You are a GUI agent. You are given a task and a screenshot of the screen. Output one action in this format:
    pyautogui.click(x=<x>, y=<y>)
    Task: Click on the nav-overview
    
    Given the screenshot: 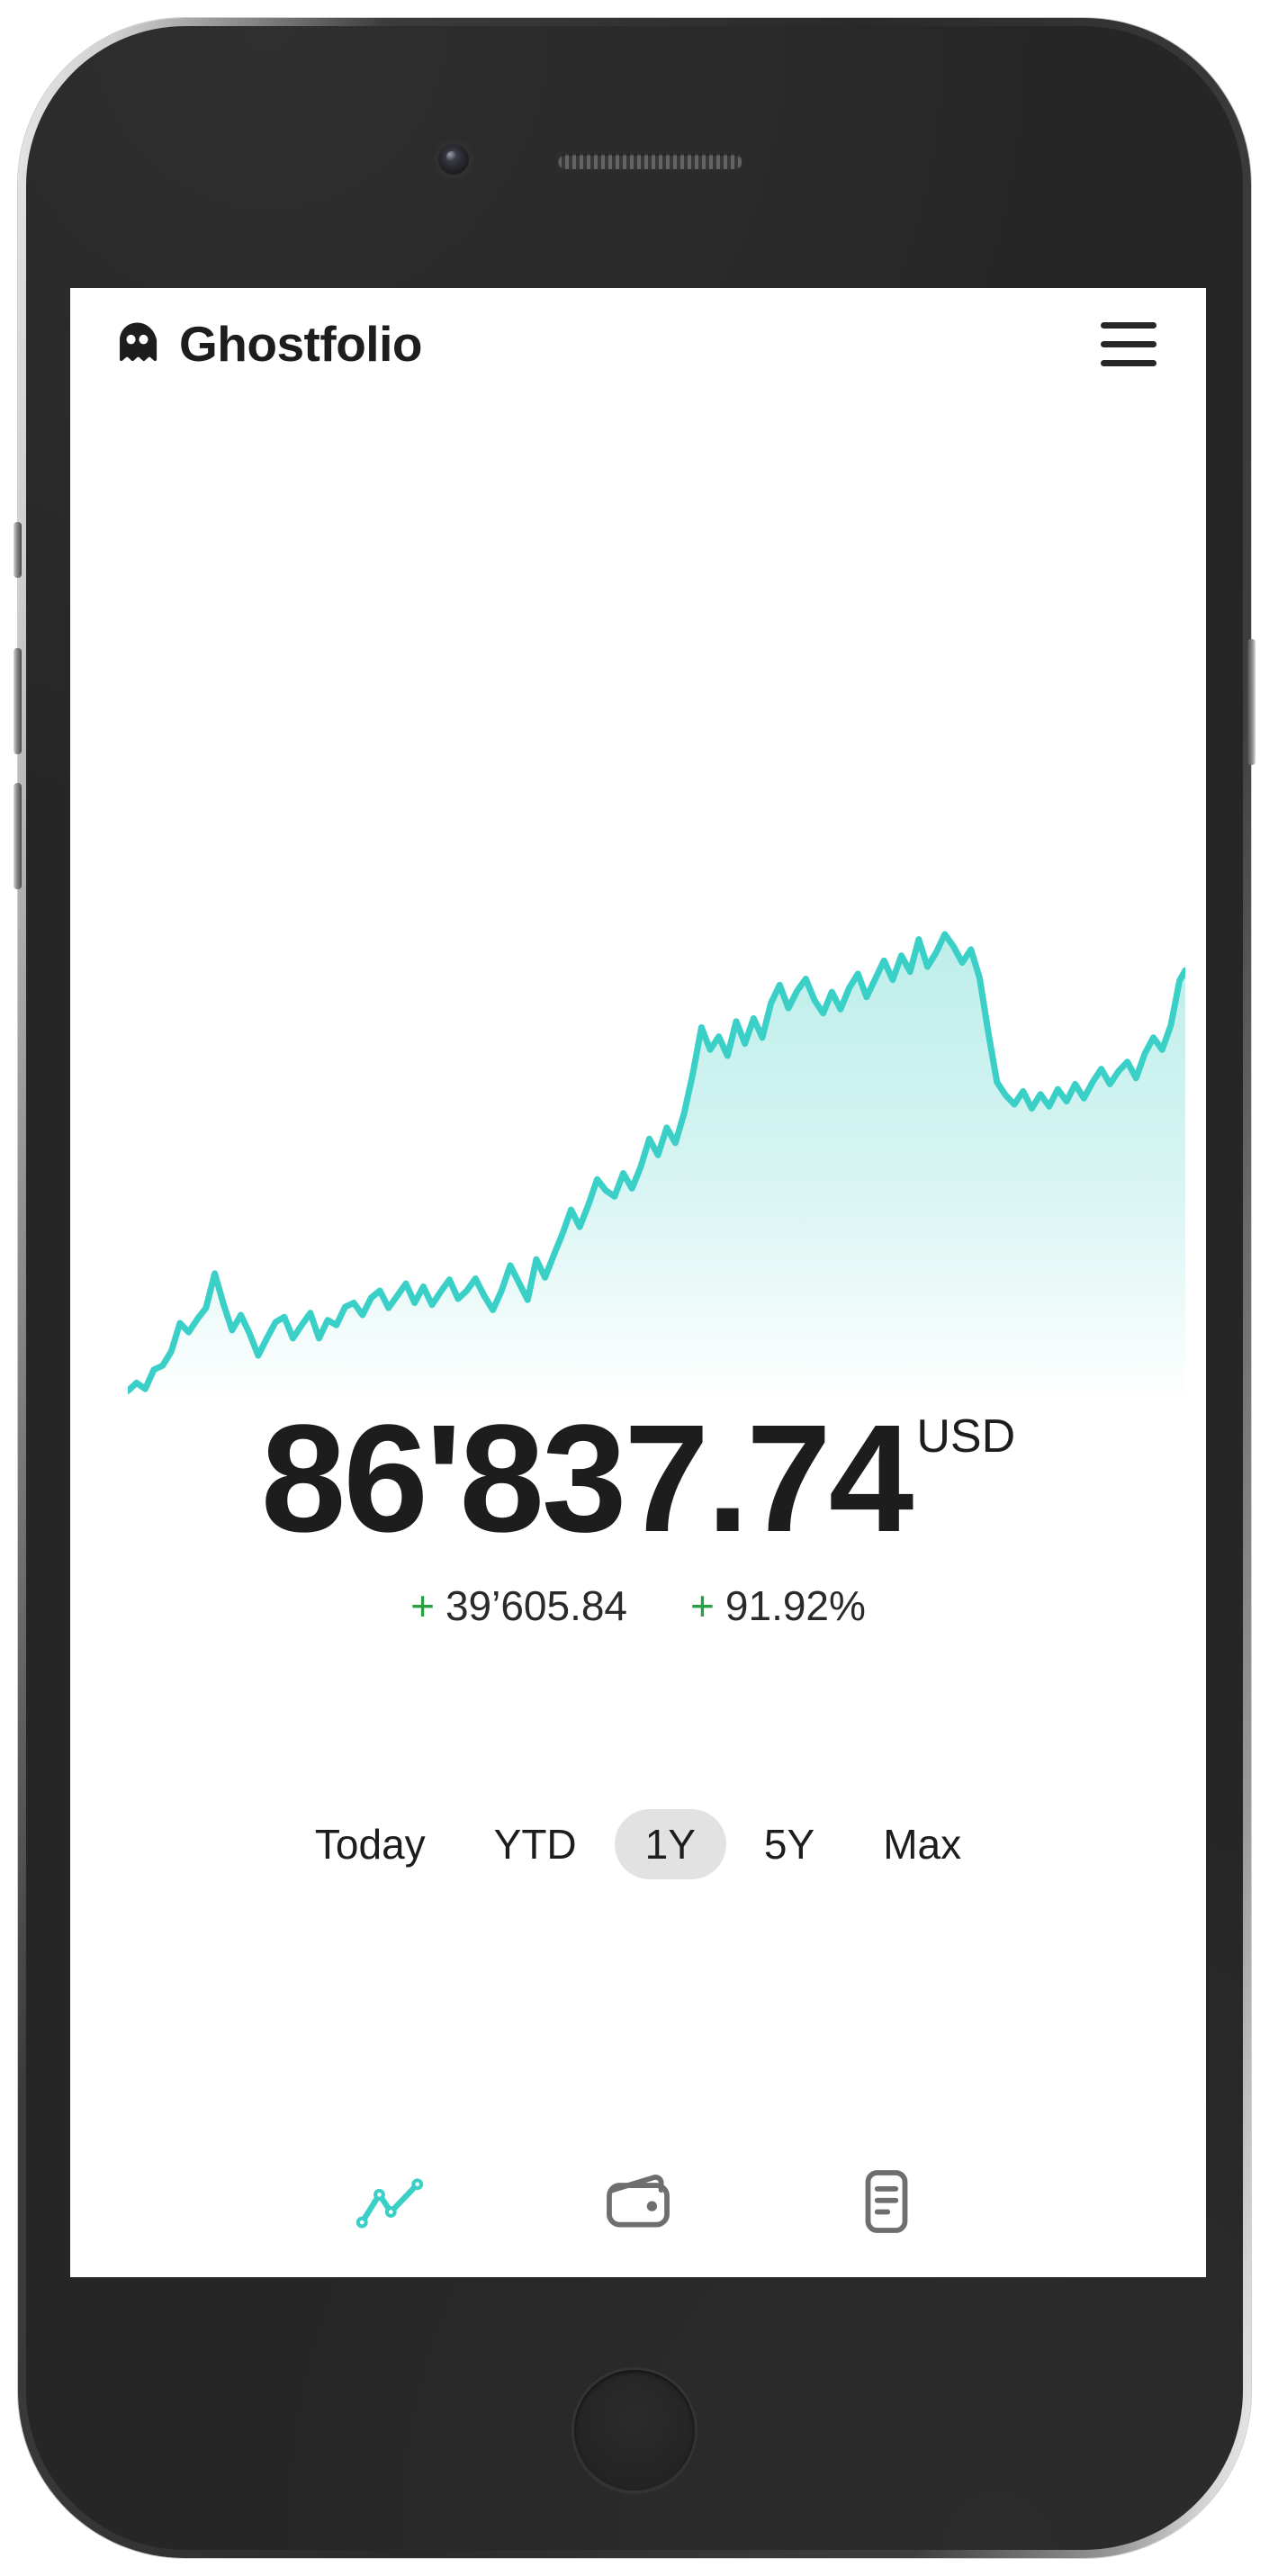 What is the action you would take?
    pyautogui.click(x=389, y=2201)
    